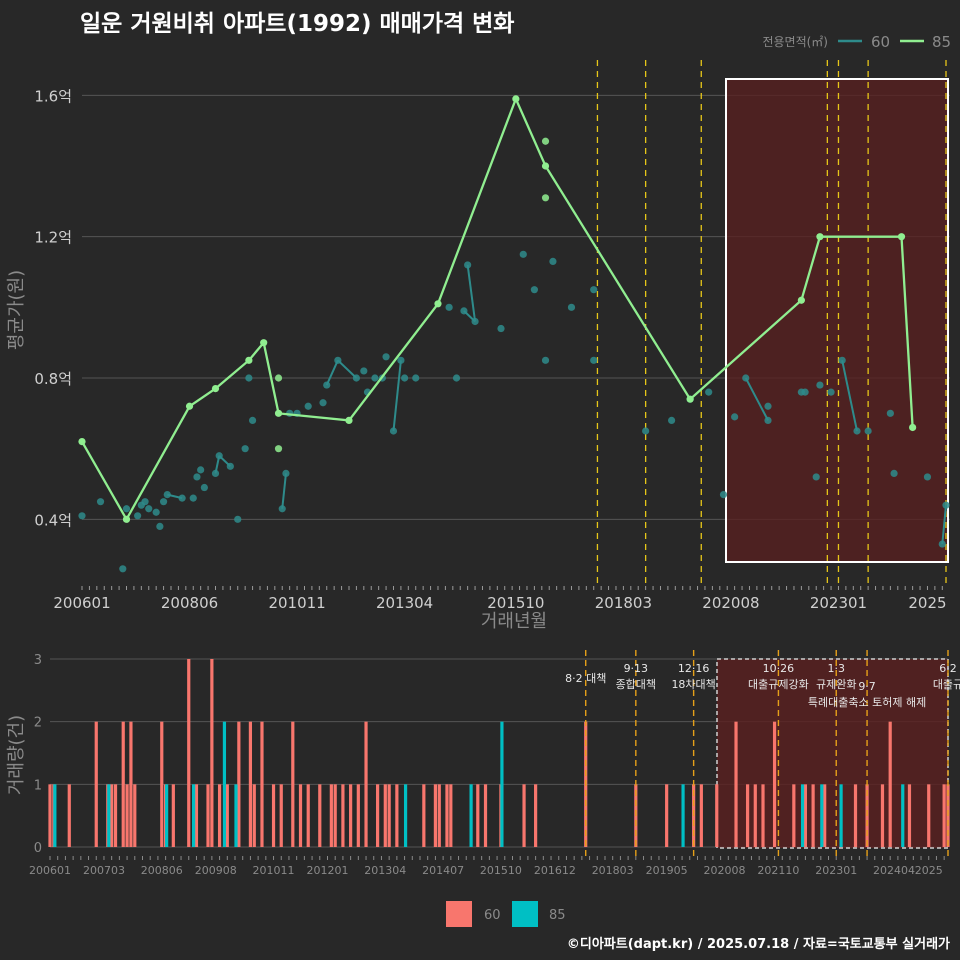 The width and height of the screenshot is (960, 960). Describe the element at coordinates (38, 785) in the screenshot. I see `y-tick-label: 1` at that location.